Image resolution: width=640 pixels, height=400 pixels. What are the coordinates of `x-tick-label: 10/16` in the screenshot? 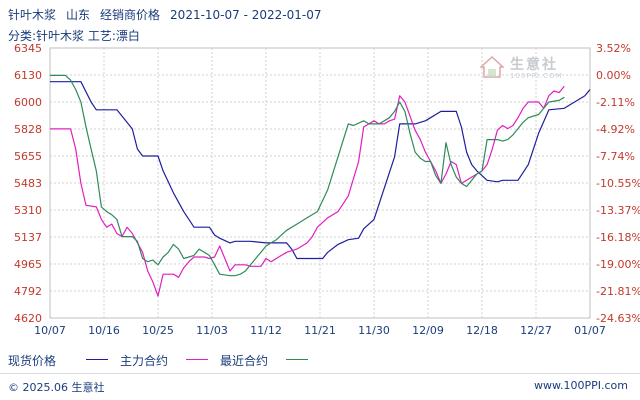 It's located at (104, 330).